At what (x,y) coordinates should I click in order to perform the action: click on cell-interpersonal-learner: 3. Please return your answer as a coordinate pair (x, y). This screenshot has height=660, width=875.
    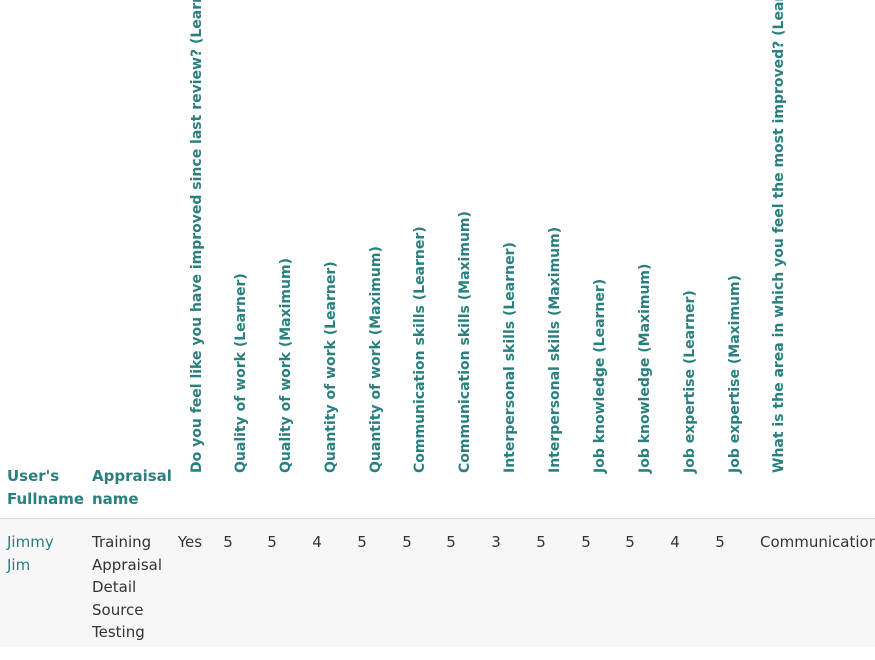
    Looking at the image, I should click on (496, 542).